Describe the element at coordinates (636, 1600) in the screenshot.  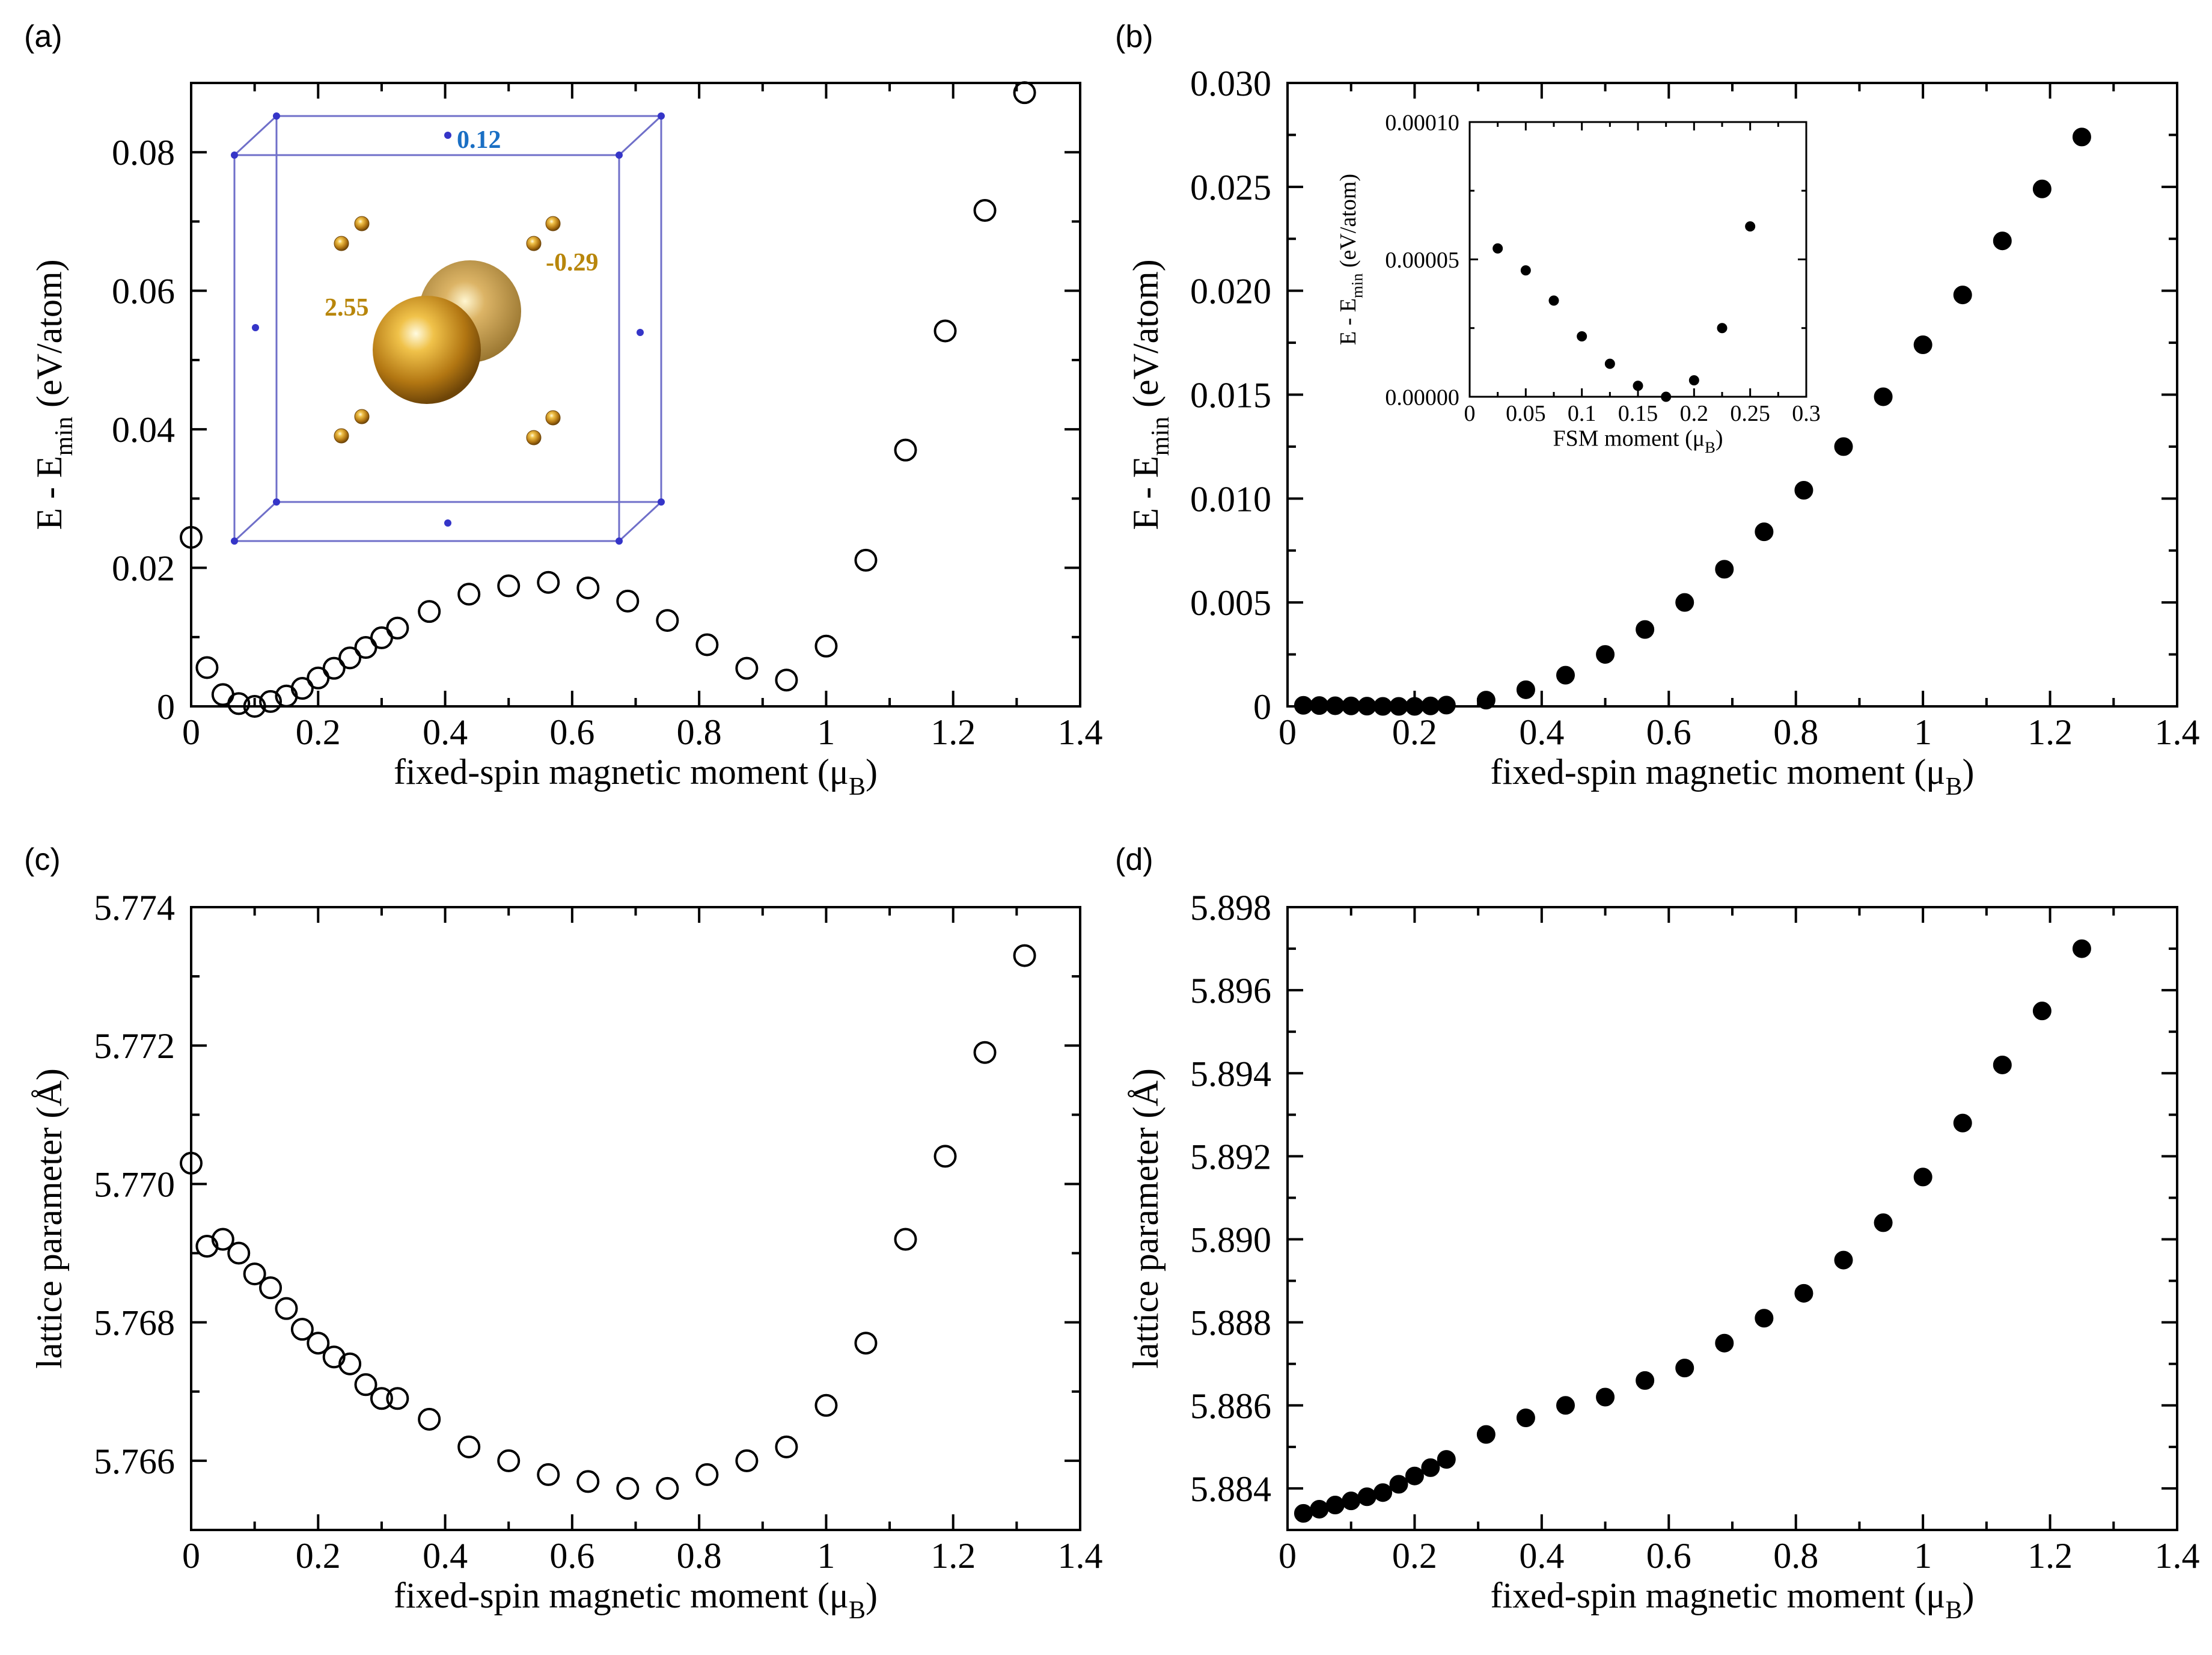
I see `chart-c-x-axis-label: fixed-spin magnetic moment (μB)` at that location.